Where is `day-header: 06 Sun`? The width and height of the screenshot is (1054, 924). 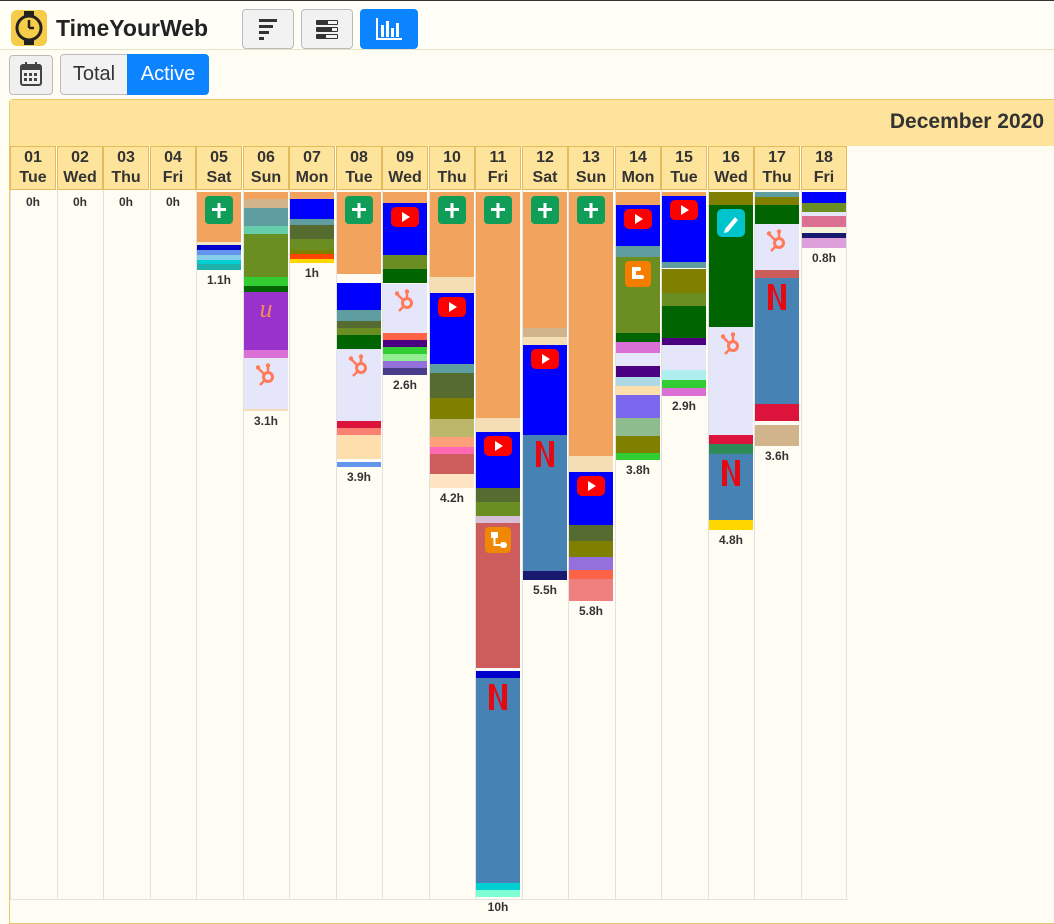 day-header: 06 Sun is located at coordinates (266, 168).